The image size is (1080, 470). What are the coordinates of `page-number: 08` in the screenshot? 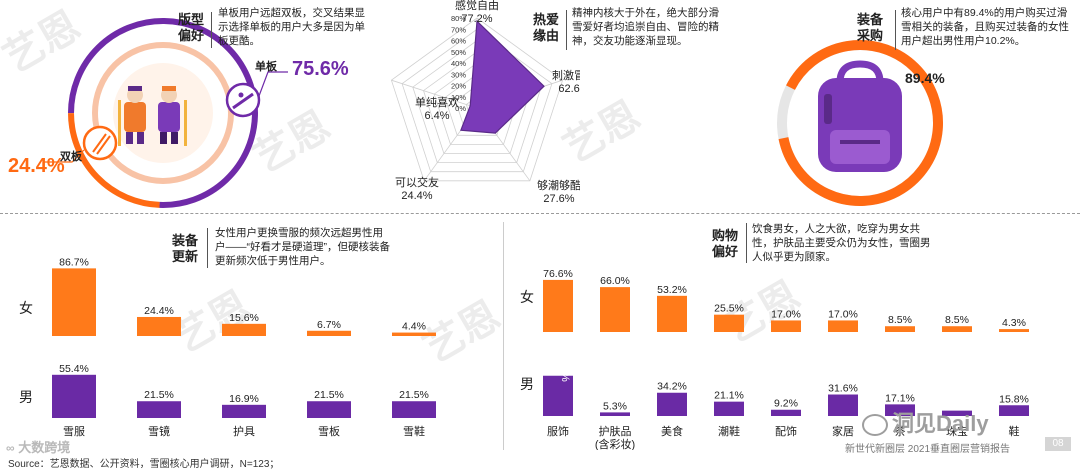 It's located at (1058, 444).